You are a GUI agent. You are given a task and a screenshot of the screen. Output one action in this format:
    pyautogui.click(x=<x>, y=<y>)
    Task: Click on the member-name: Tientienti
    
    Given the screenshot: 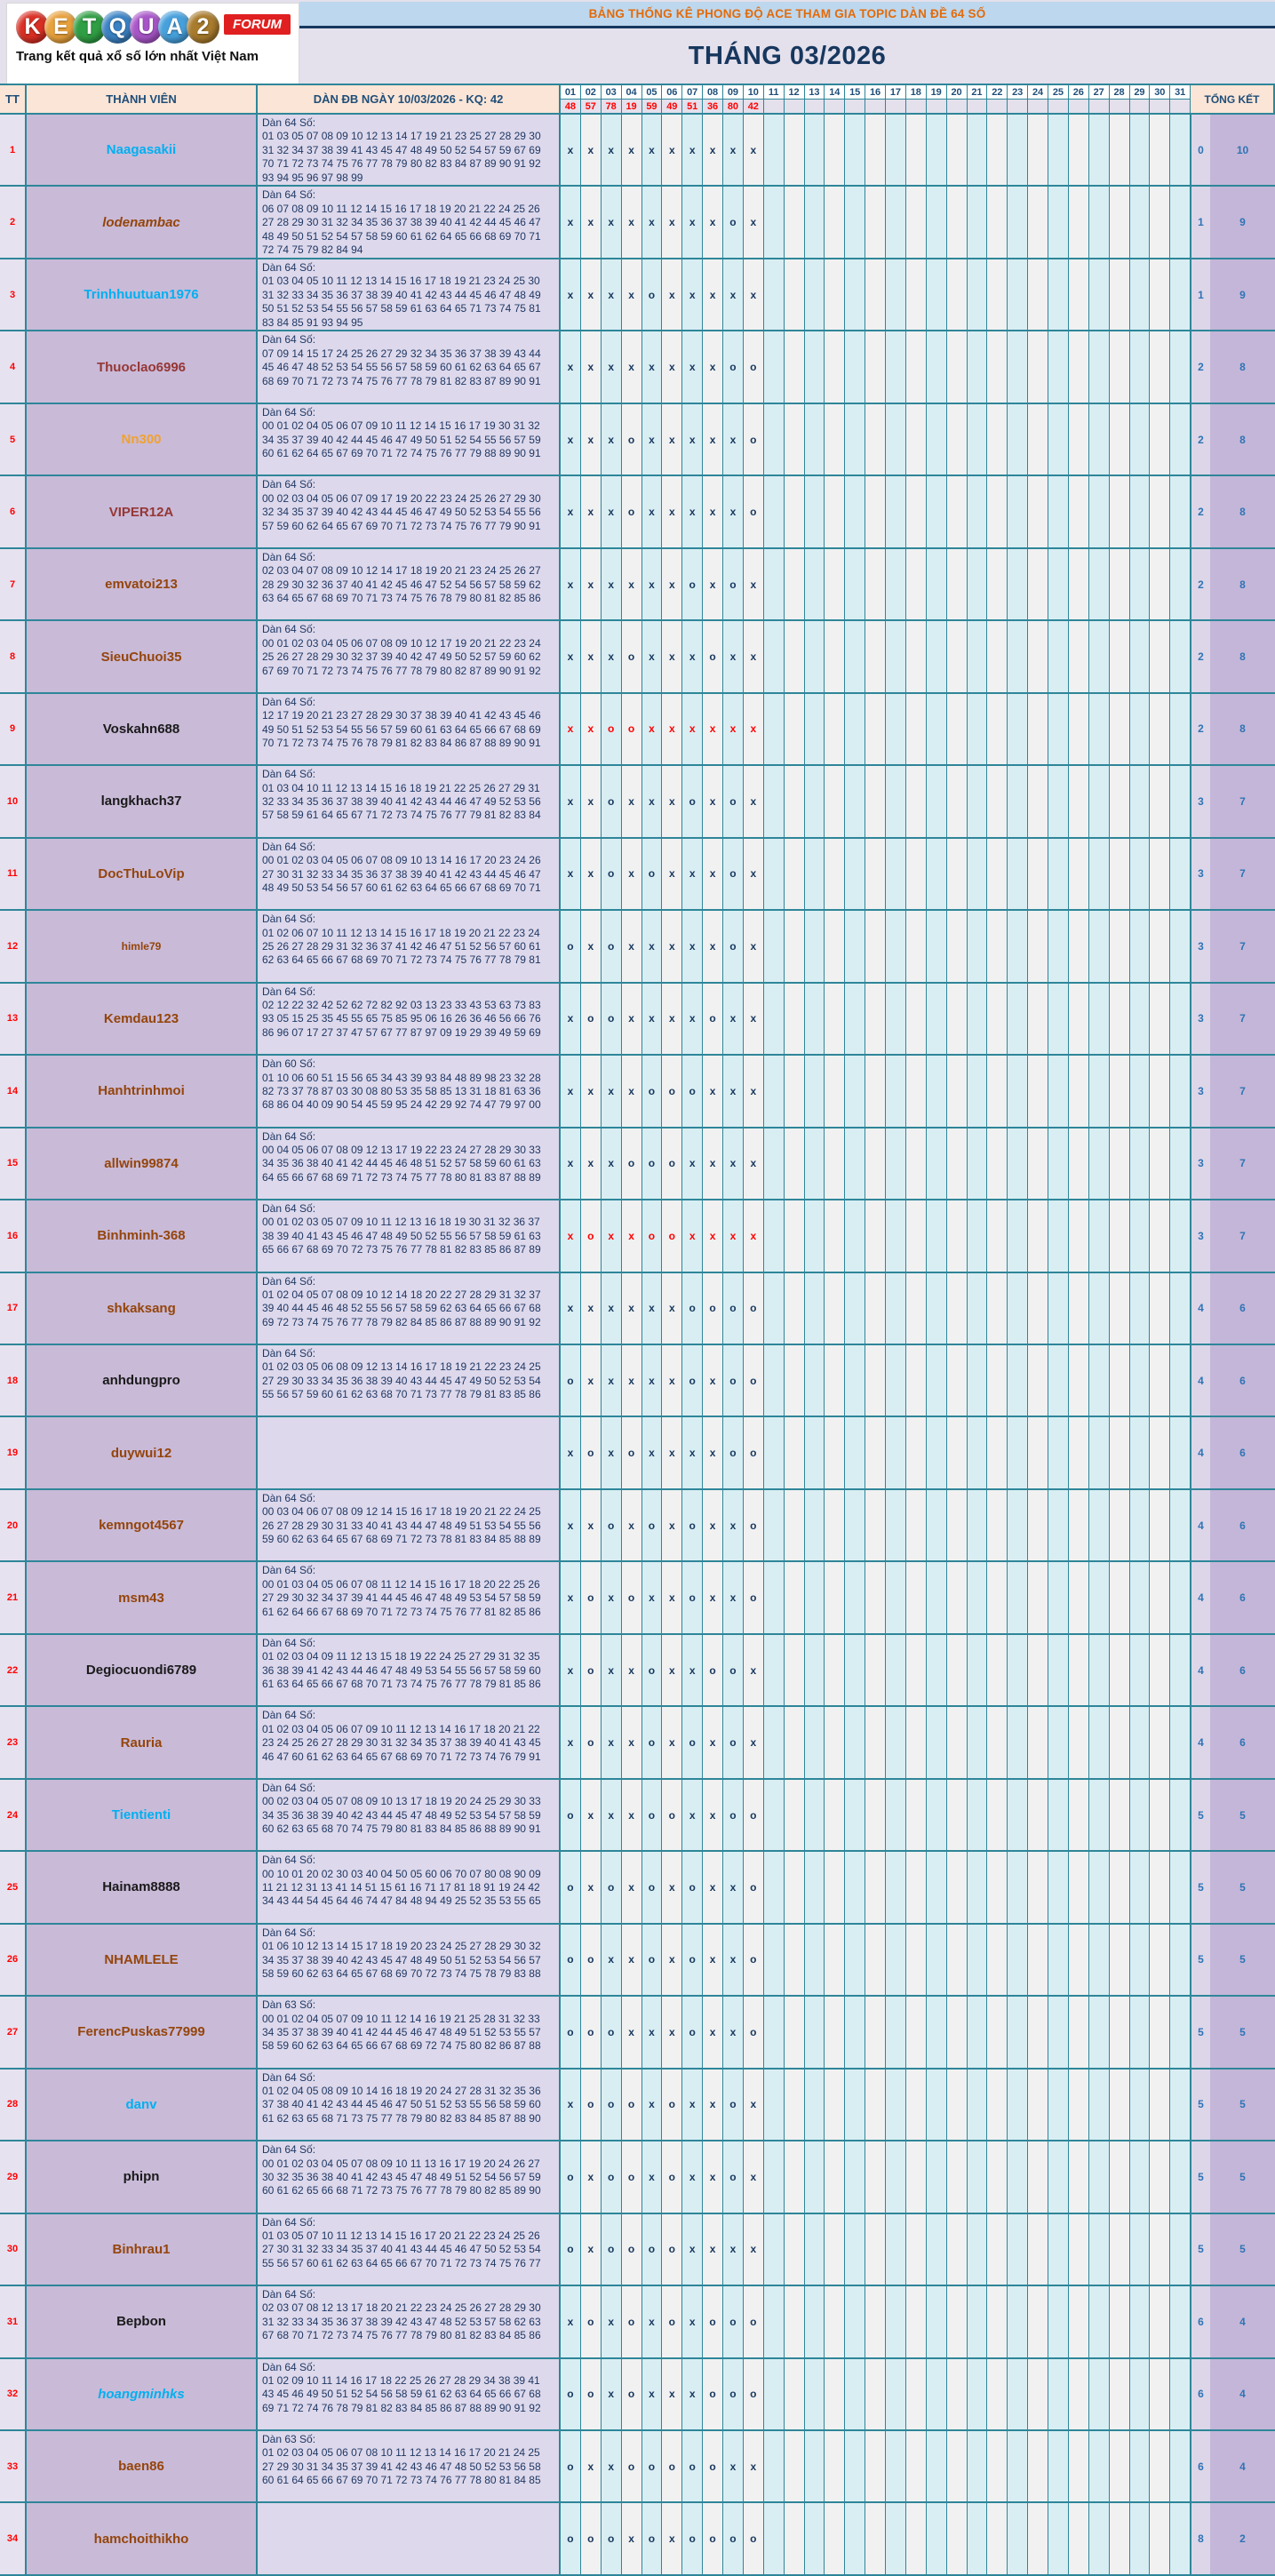 What is the action you would take?
    pyautogui.click(x=142, y=1815)
    